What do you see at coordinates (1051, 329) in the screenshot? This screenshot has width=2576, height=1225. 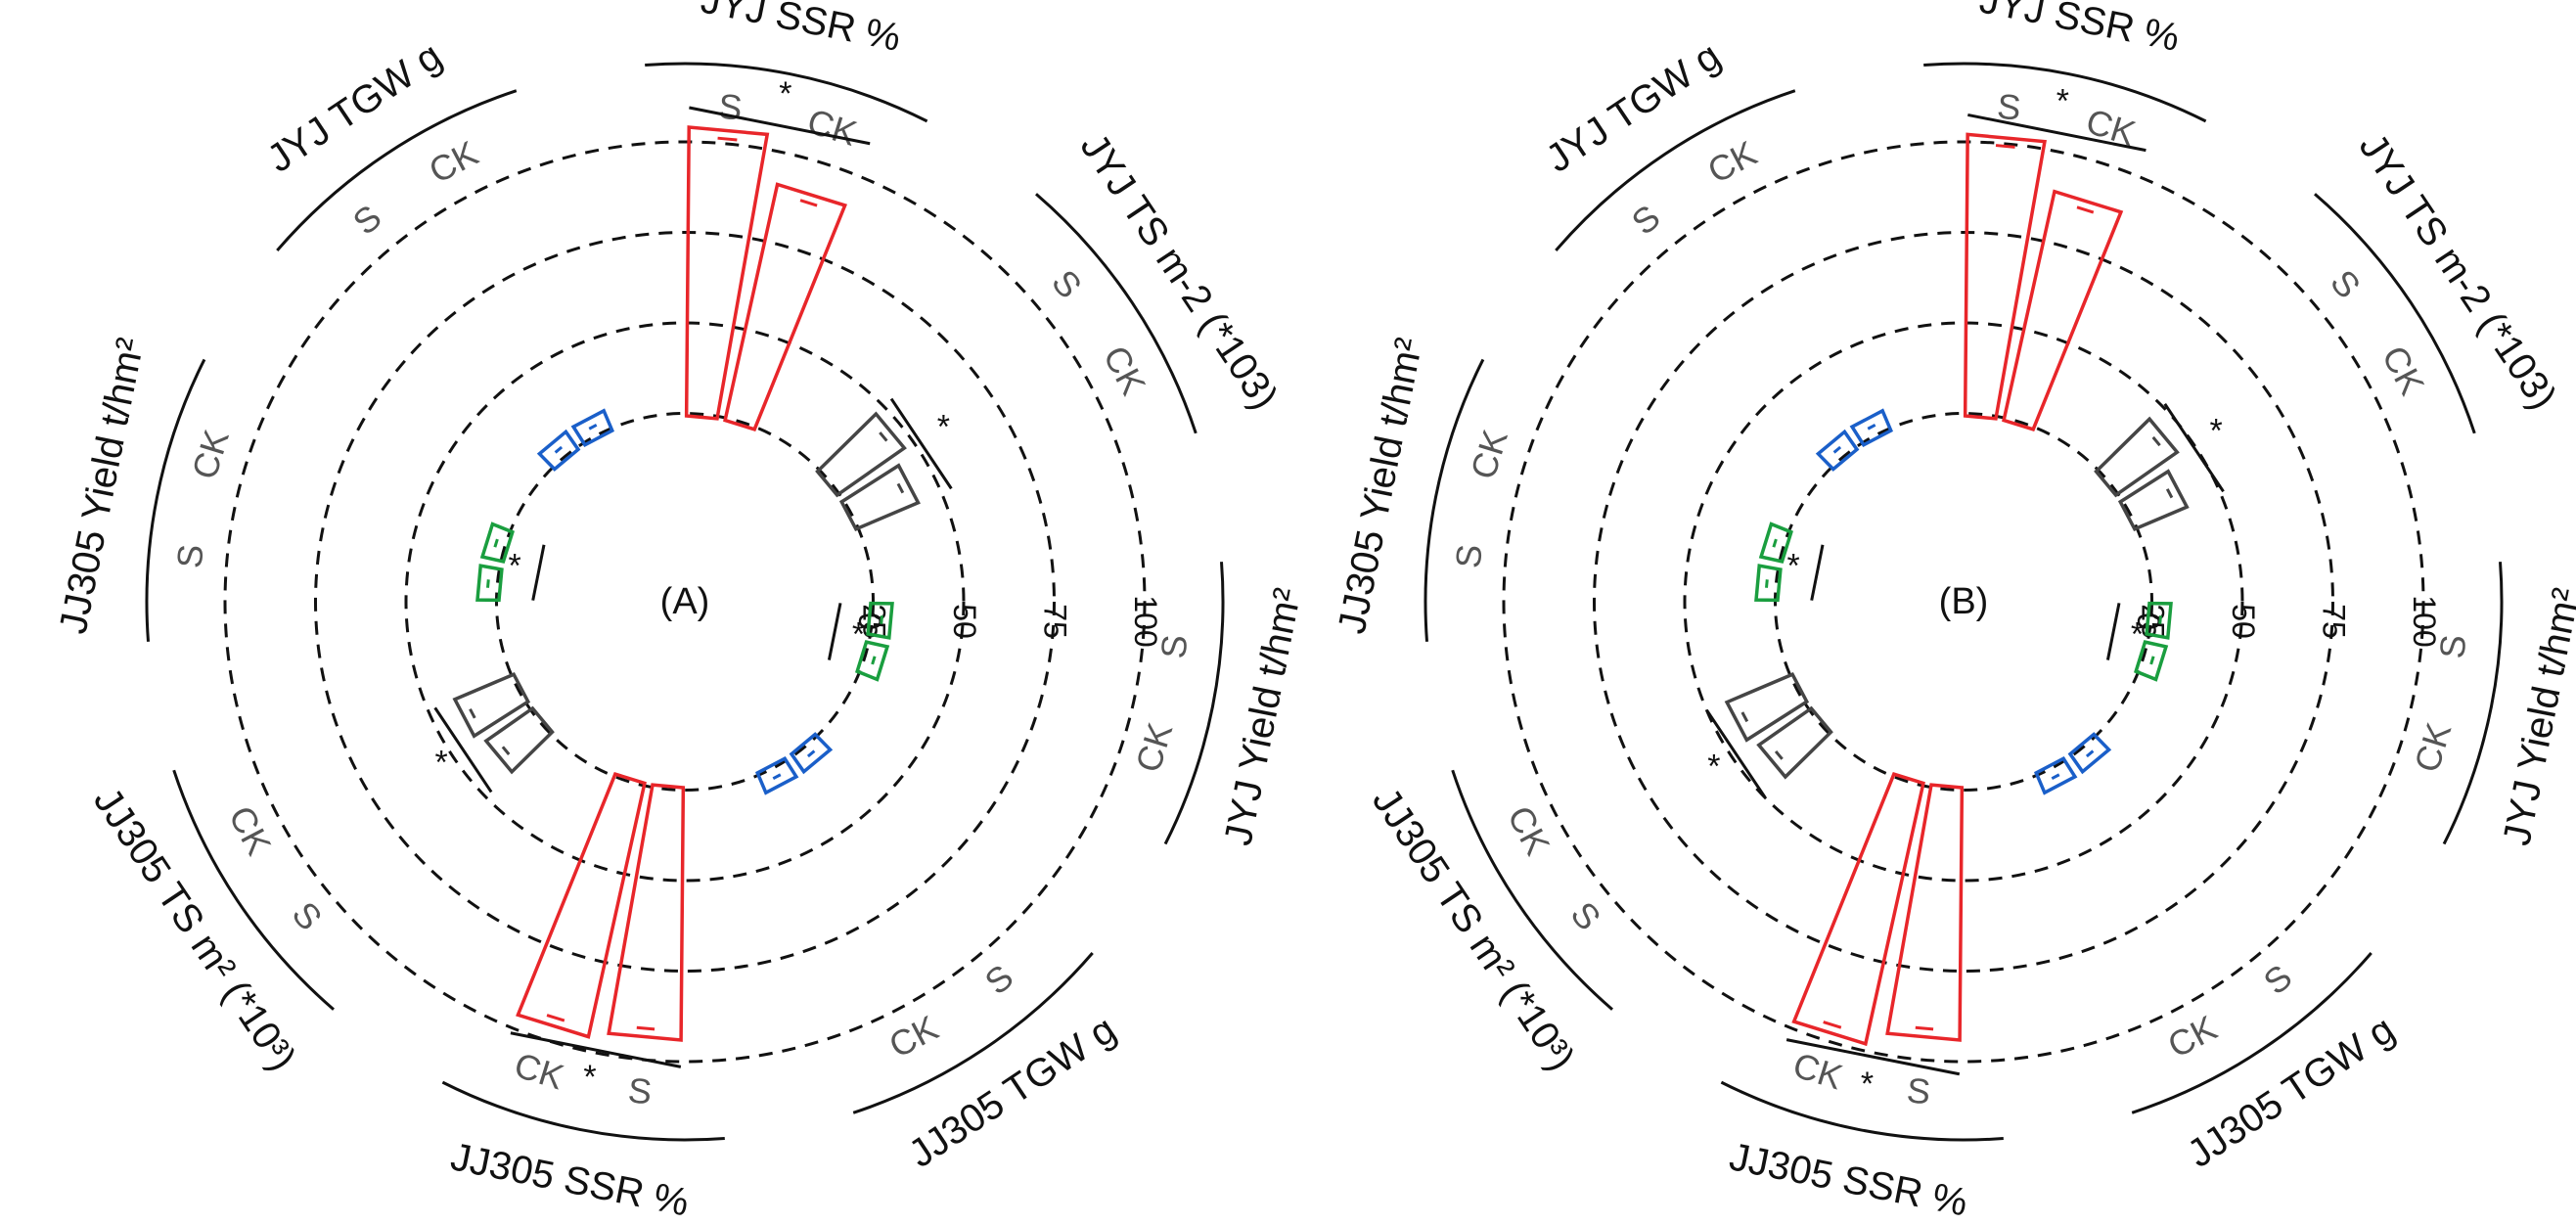 I see `bar-group: SCK*JYJ TS m-2 (*103)` at bounding box center [1051, 329].